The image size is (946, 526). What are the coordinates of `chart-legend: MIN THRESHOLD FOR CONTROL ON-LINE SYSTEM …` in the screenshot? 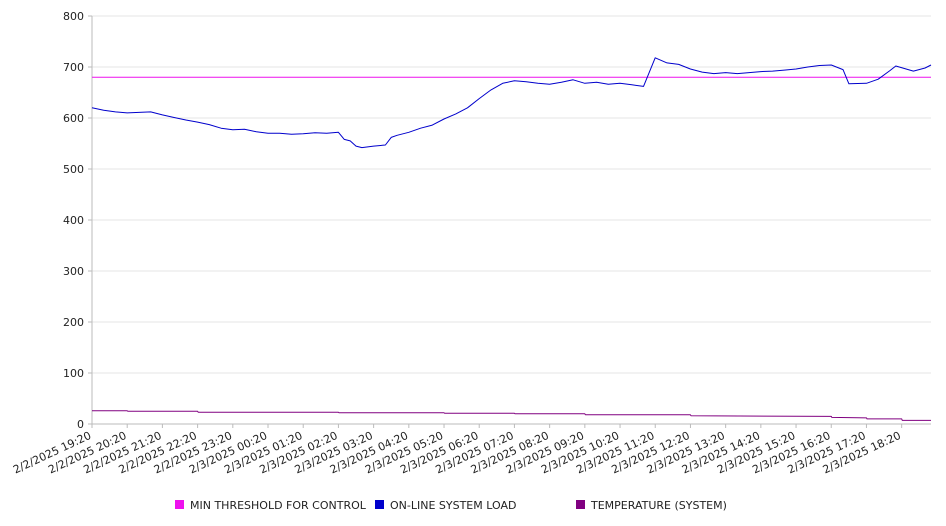 It's located at (451, 505).